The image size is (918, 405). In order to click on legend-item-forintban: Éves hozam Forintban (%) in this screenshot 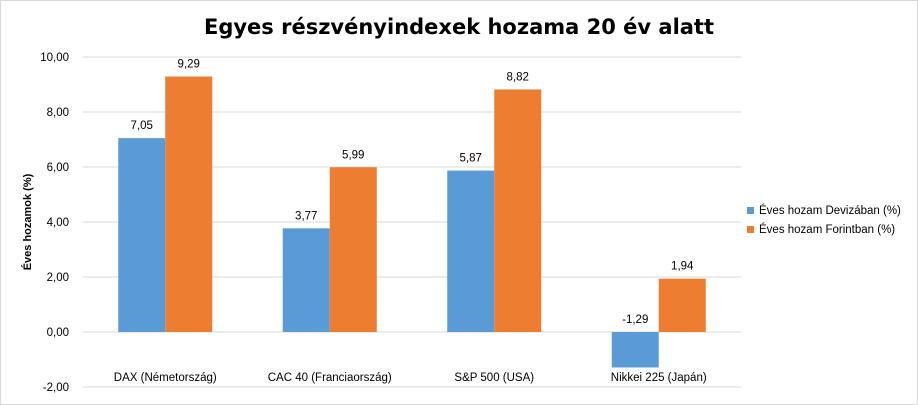, I will do `click(824, 229)`.